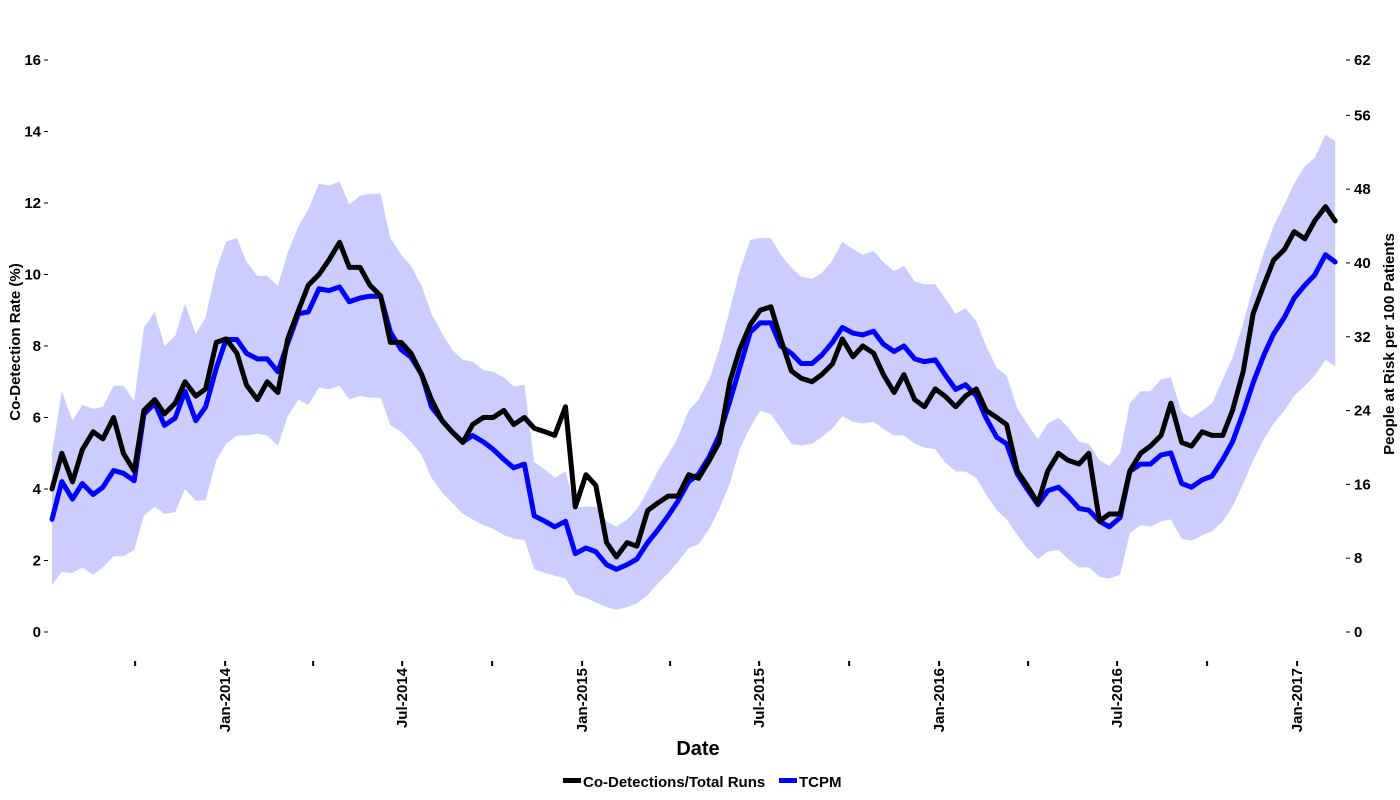 The image size is (1400, 800). I want to click on legend-label-codetection: Co-Detections/Total Runs, so click(674, 782).